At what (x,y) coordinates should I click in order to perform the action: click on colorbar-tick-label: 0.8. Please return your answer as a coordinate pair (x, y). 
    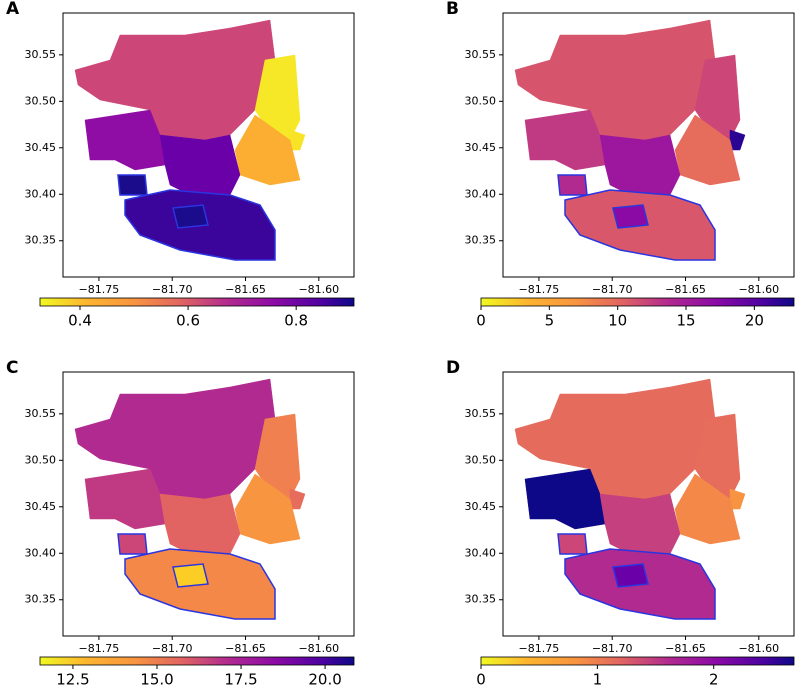
    Looking at the image, I should click on (296, 321).